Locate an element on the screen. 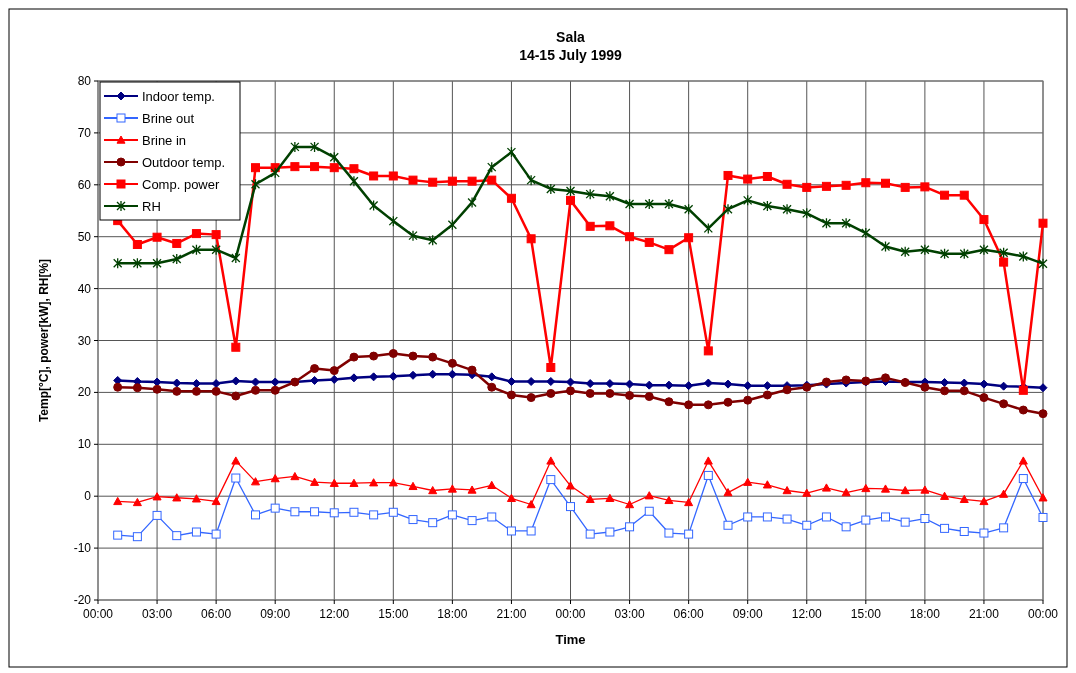 This screenshot has width=1076, height=673. chart-title: Sala is located at coordinates (571, 37).